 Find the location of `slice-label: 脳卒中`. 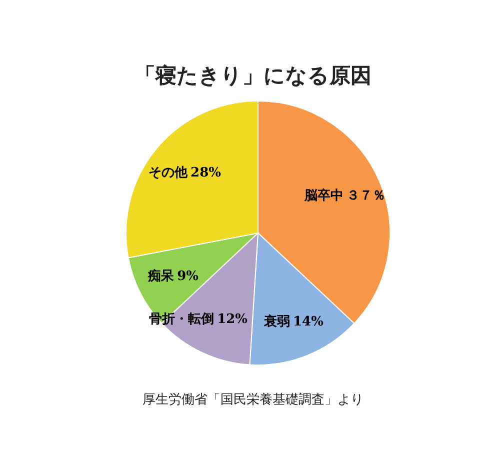

slice-label: 脳卒中 is located at coordinates (324, 194).